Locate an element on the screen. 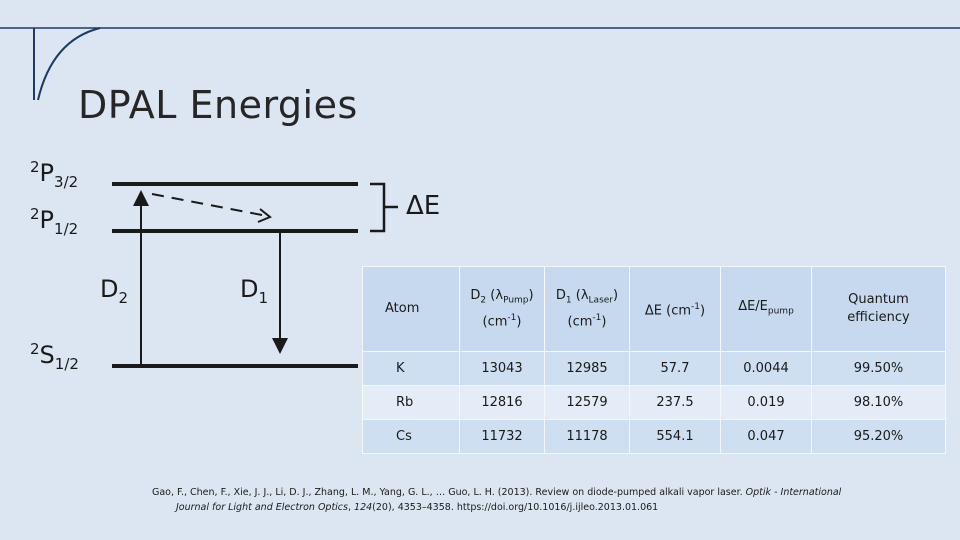 The image size is (960, 540). header-d1: D1 (λLaser) (cm-1) is located at coordinates (587, 309).